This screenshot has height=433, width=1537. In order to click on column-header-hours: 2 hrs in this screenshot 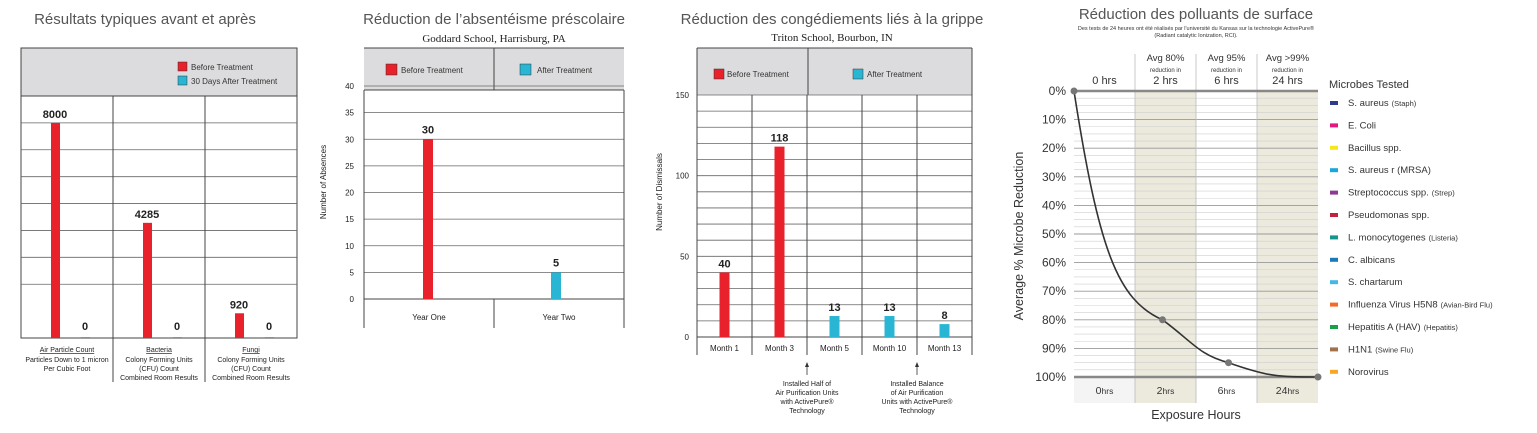, I will do `click(1165, 81)`.